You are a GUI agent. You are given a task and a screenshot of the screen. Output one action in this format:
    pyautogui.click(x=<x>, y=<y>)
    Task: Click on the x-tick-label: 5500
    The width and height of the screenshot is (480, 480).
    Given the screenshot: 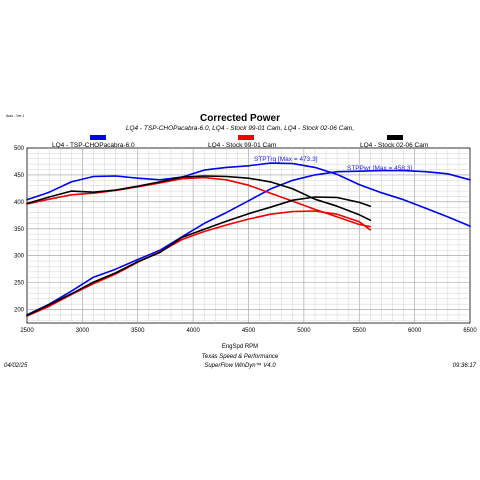 What is the action you would take?
    pyautogui.click(x=360, y=331)
    